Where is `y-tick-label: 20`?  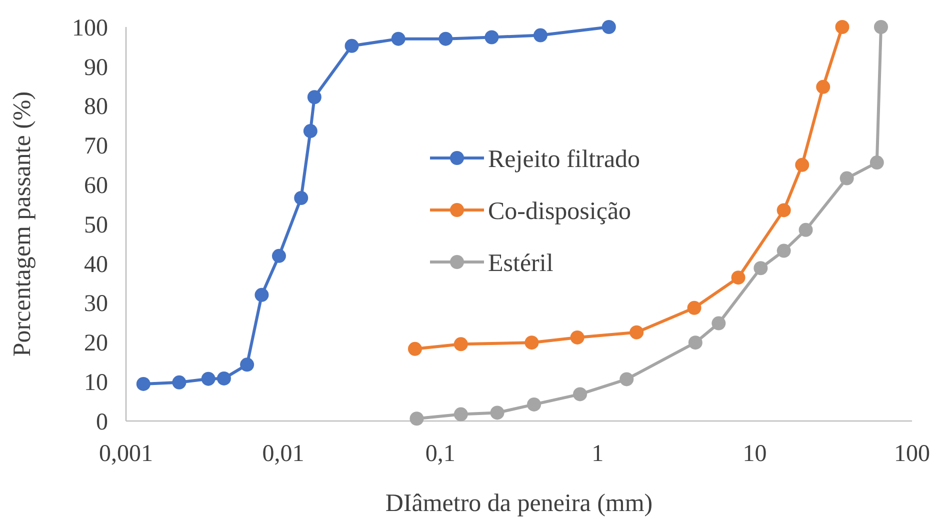
y-tick-label: 20 is located at coordinates (96, 343).